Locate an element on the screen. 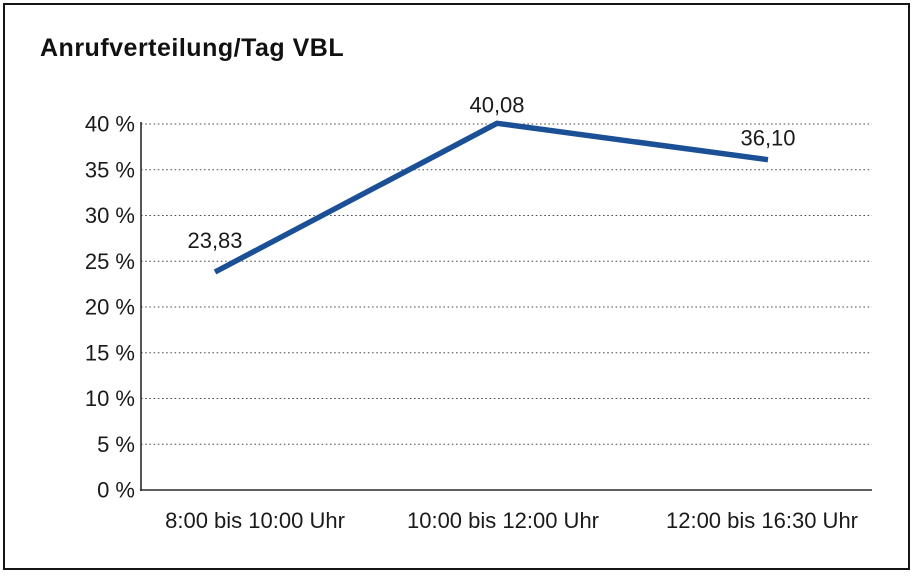  data-point-label: 36,10 is located at coordinates (767, 138).